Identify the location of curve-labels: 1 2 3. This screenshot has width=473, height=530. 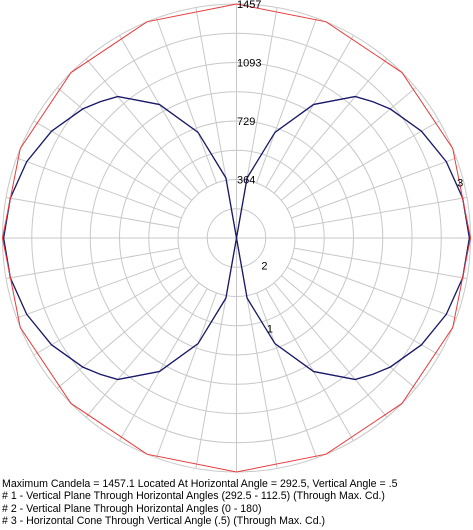
(362, 257).